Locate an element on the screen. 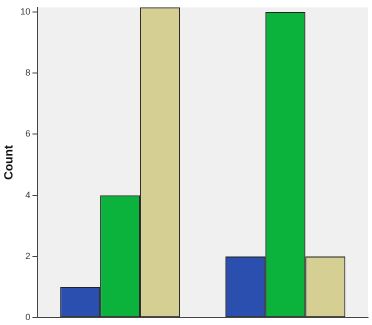 Image resolution: width=372 pixels, height=325 pixels. y-tick-label: 8 is located at coordinates (27, 73).